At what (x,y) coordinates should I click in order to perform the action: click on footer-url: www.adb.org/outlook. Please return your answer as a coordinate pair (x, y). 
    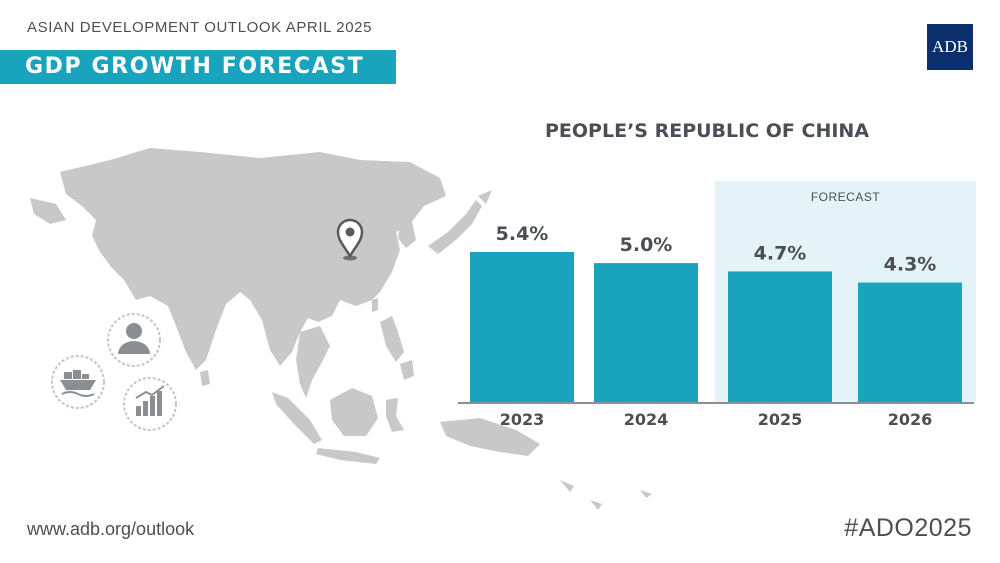
    Looking at the image, I should click on (111, 529).